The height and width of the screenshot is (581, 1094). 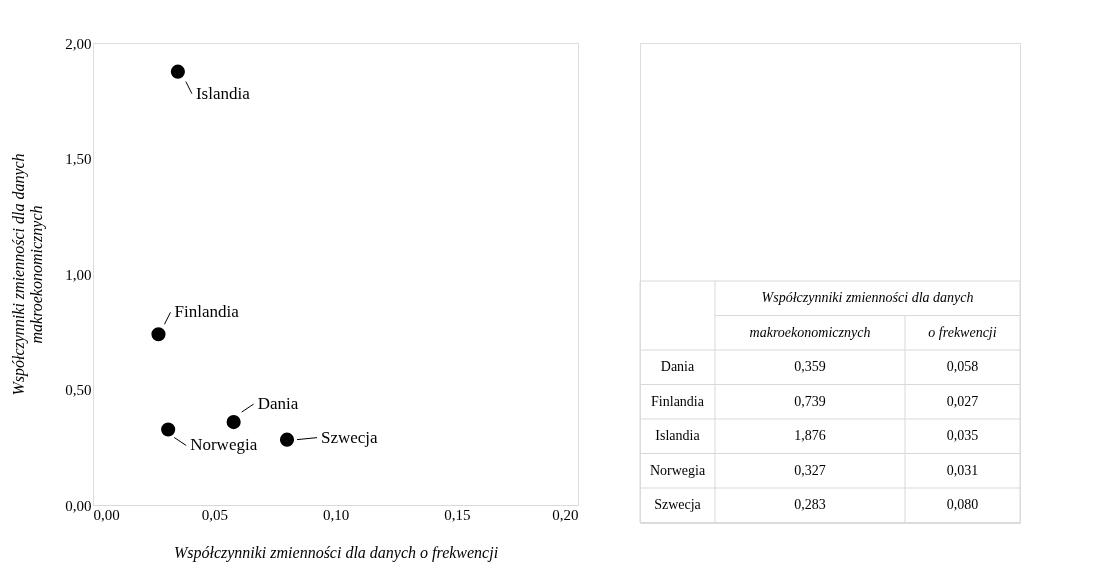 What do you see at coordinates (678, 505) in the screenshot?
I see `category-label: Szwecja` at bounding box center [678, 505].